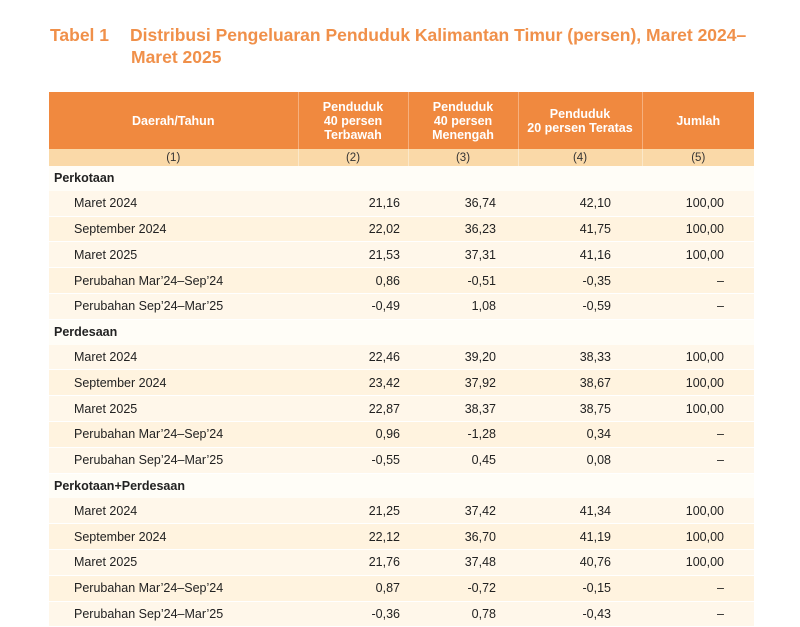 This screenshot has height=627, width=800. Describe the element at coordinates (352, 157) in the screenshot. I see `column-number-2: (2)` at that location.